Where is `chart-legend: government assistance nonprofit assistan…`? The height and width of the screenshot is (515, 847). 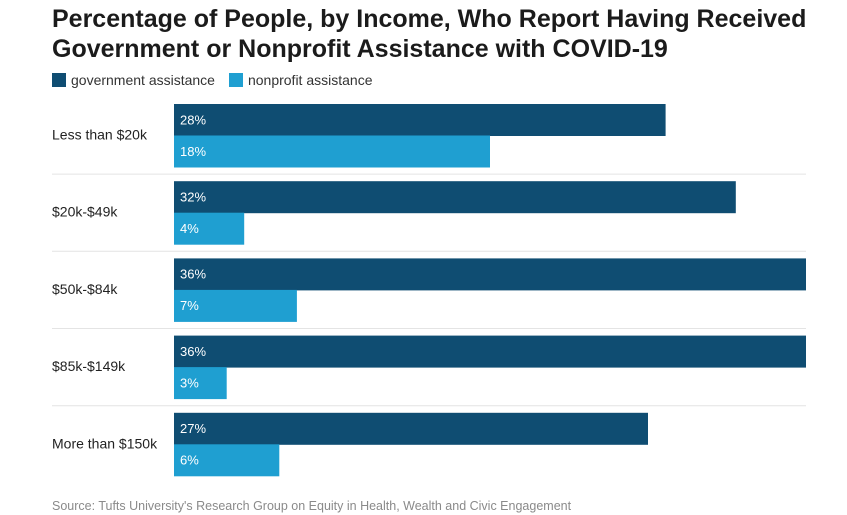
chart-legend: government assistance nonprofit assistan… is located at coordinates (219, 80).